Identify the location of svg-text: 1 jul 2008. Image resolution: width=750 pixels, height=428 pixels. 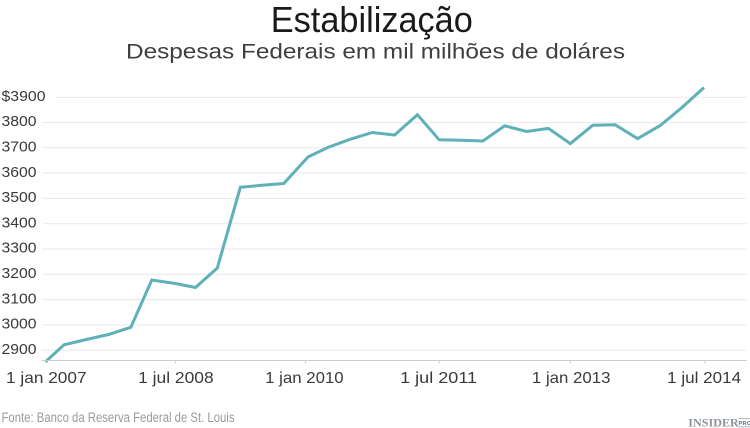
(176, 378).